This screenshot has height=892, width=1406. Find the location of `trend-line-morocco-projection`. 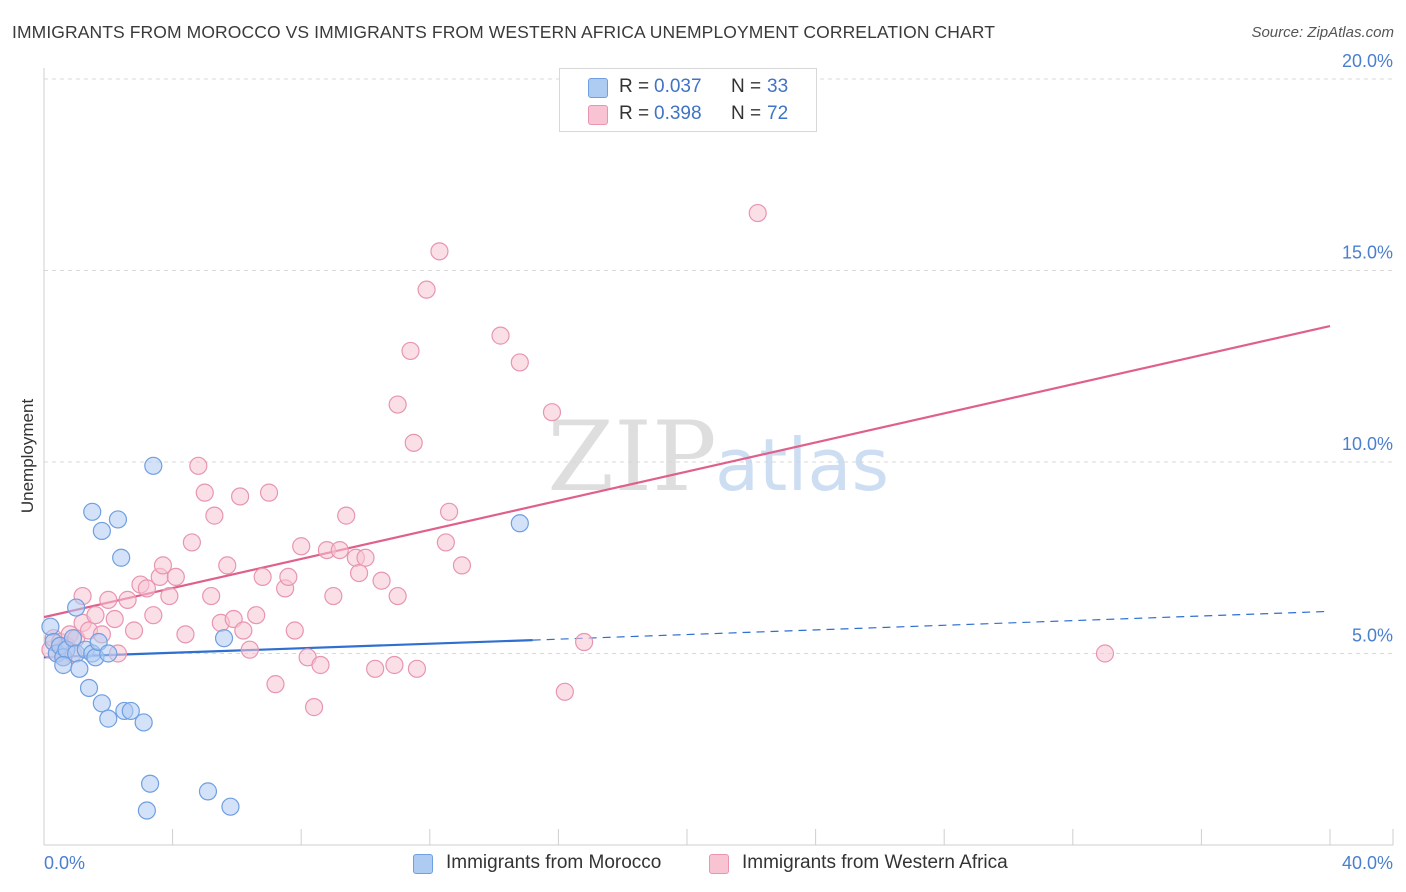

trend-line-morocco-projection is located at coordinates (931, 625).